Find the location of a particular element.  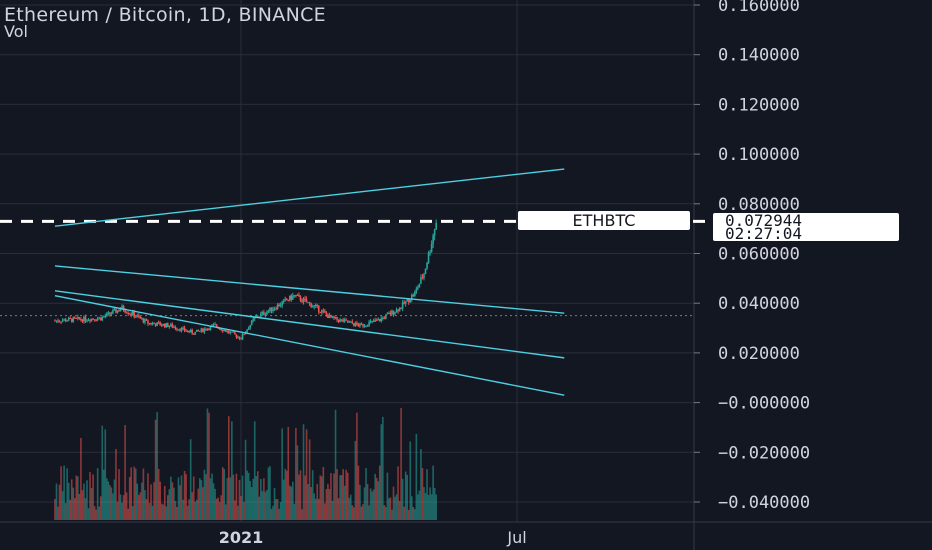

time-axis: 2021 Jul is located at coordinates (373, 537).